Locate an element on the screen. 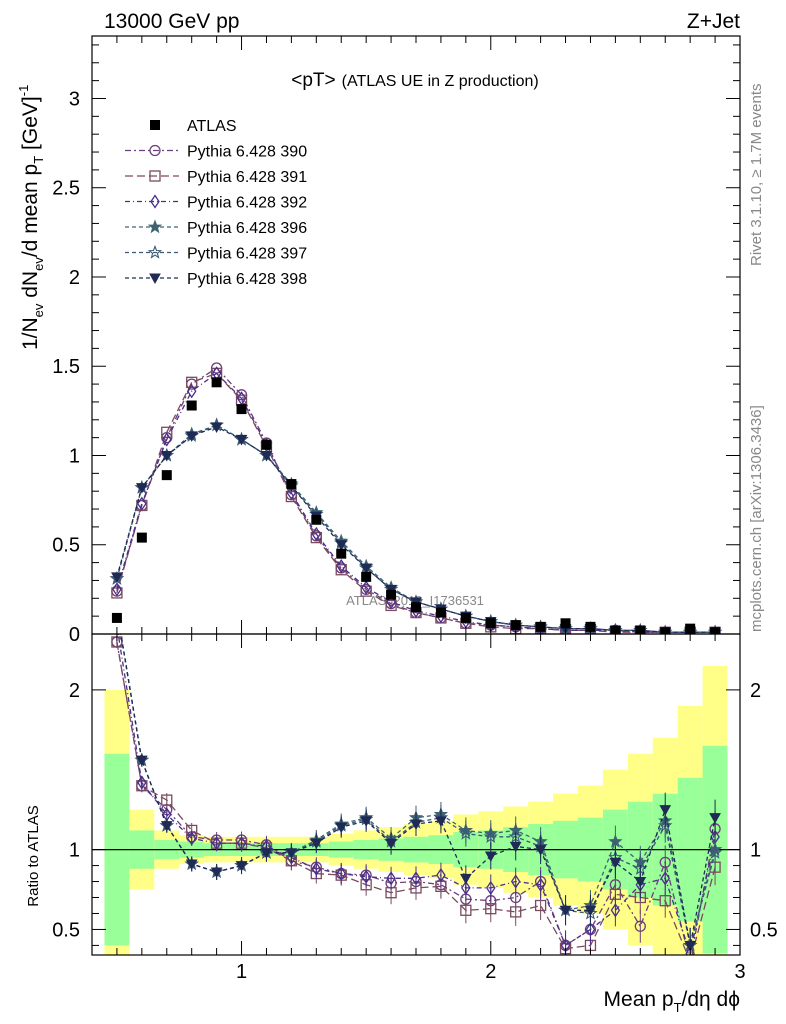 This screenshot has height=1024, width=786. rivet-label: Rivet 3.1.10, ≥ 1.7M events is located at coordinates (756, 175).